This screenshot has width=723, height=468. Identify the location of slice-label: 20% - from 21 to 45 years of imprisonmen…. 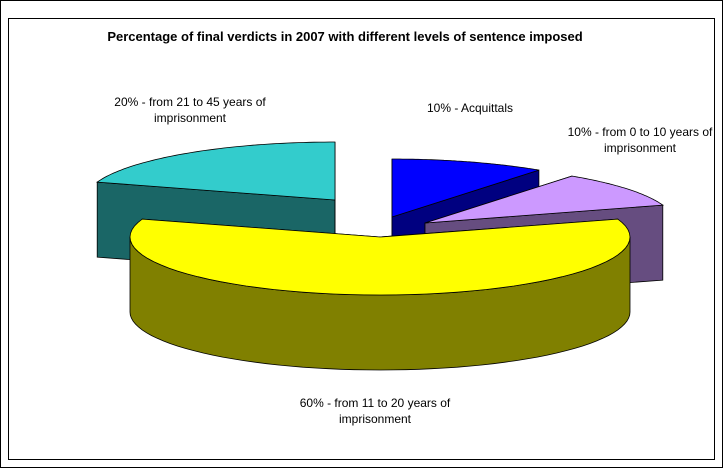
(190, 110).